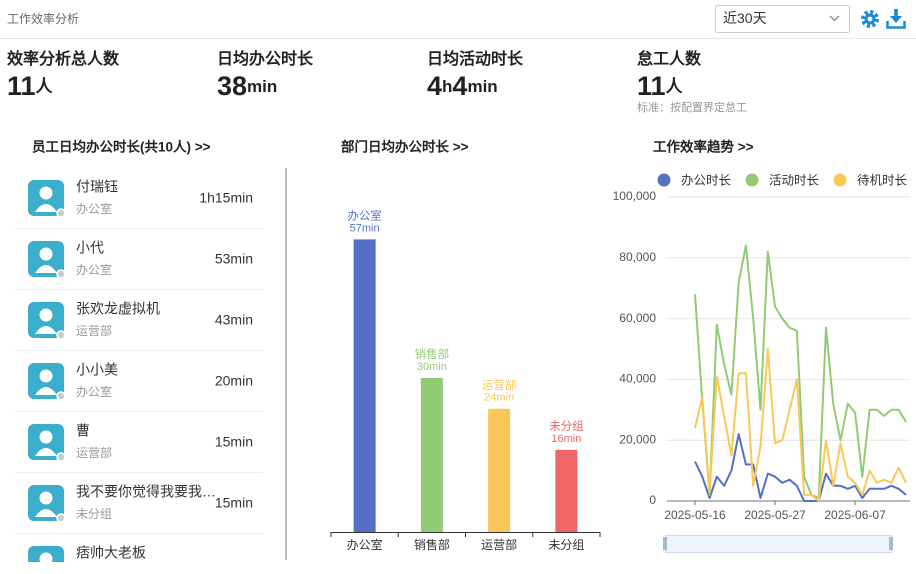 Image resolution: width=916 pixels, height=574 pixels. Describe the element at coordinates (775, 515) in the screenshot. I see `x-tick-label: 2025-05-27` at that location.